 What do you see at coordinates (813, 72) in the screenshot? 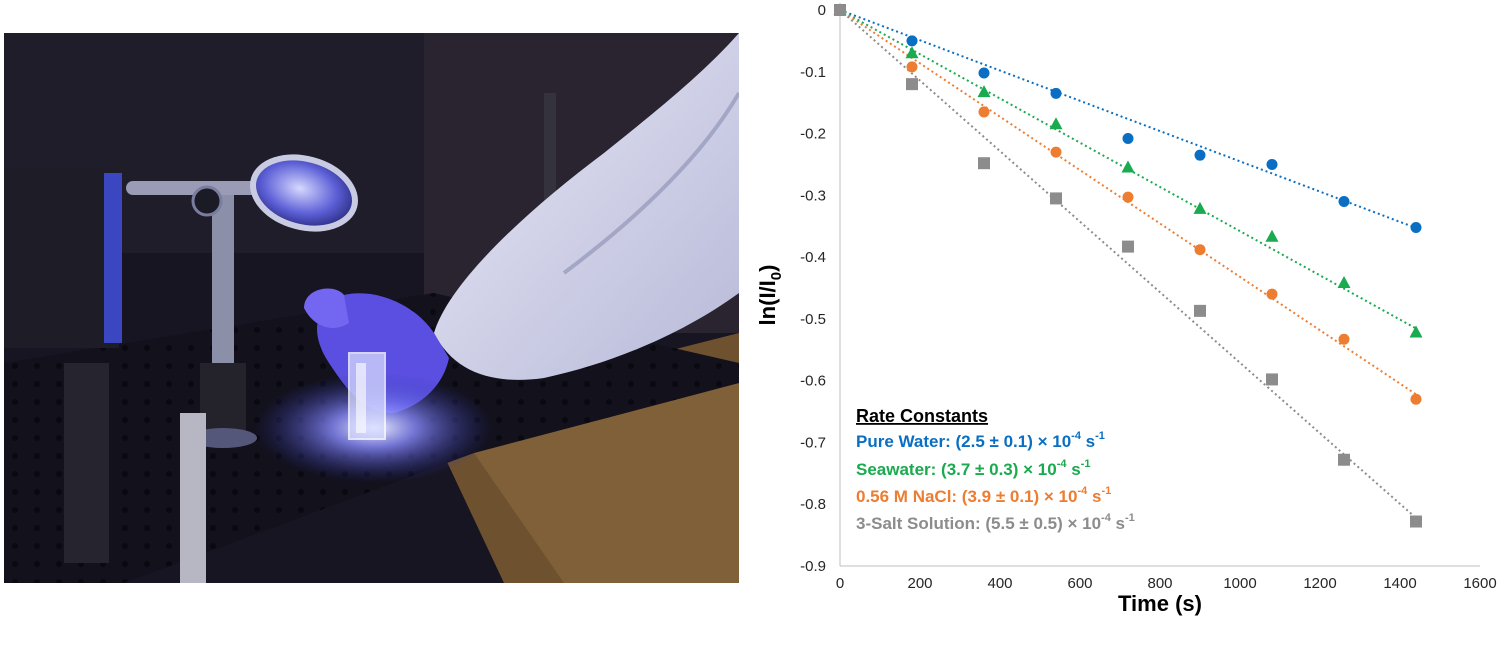
I see `y-tick-label: -0.1` at bounding box center [813, 72].